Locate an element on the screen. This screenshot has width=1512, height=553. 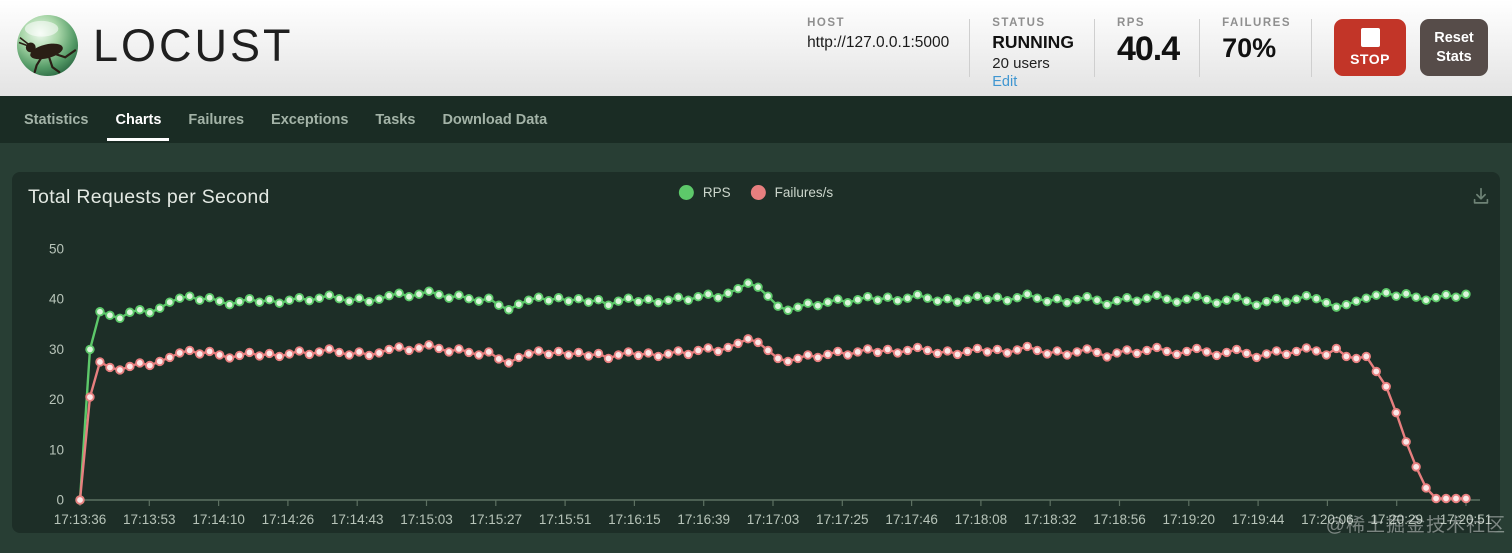
stop-square-icon is located at coordinates (1370, 37).